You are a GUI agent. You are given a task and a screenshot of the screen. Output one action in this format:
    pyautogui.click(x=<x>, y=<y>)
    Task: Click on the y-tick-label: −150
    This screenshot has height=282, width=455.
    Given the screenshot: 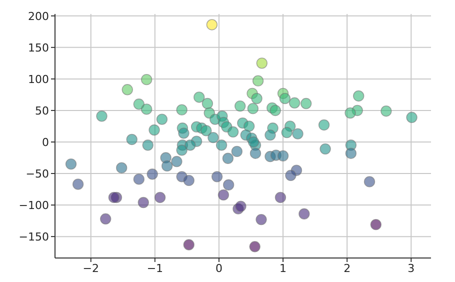 What is the action you would take?
    pyautogui.click(x=33, y=237)
    